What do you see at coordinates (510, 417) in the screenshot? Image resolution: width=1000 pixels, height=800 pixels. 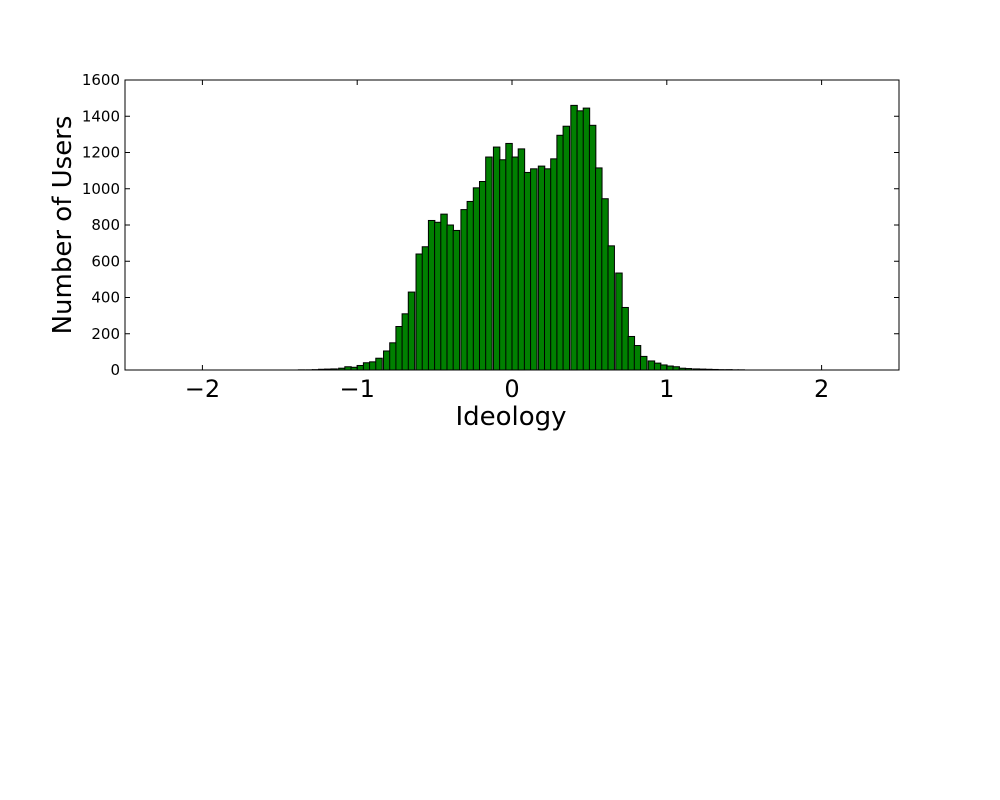 I see `x-axis-label: Ideology` at bounding box center [510, 417].